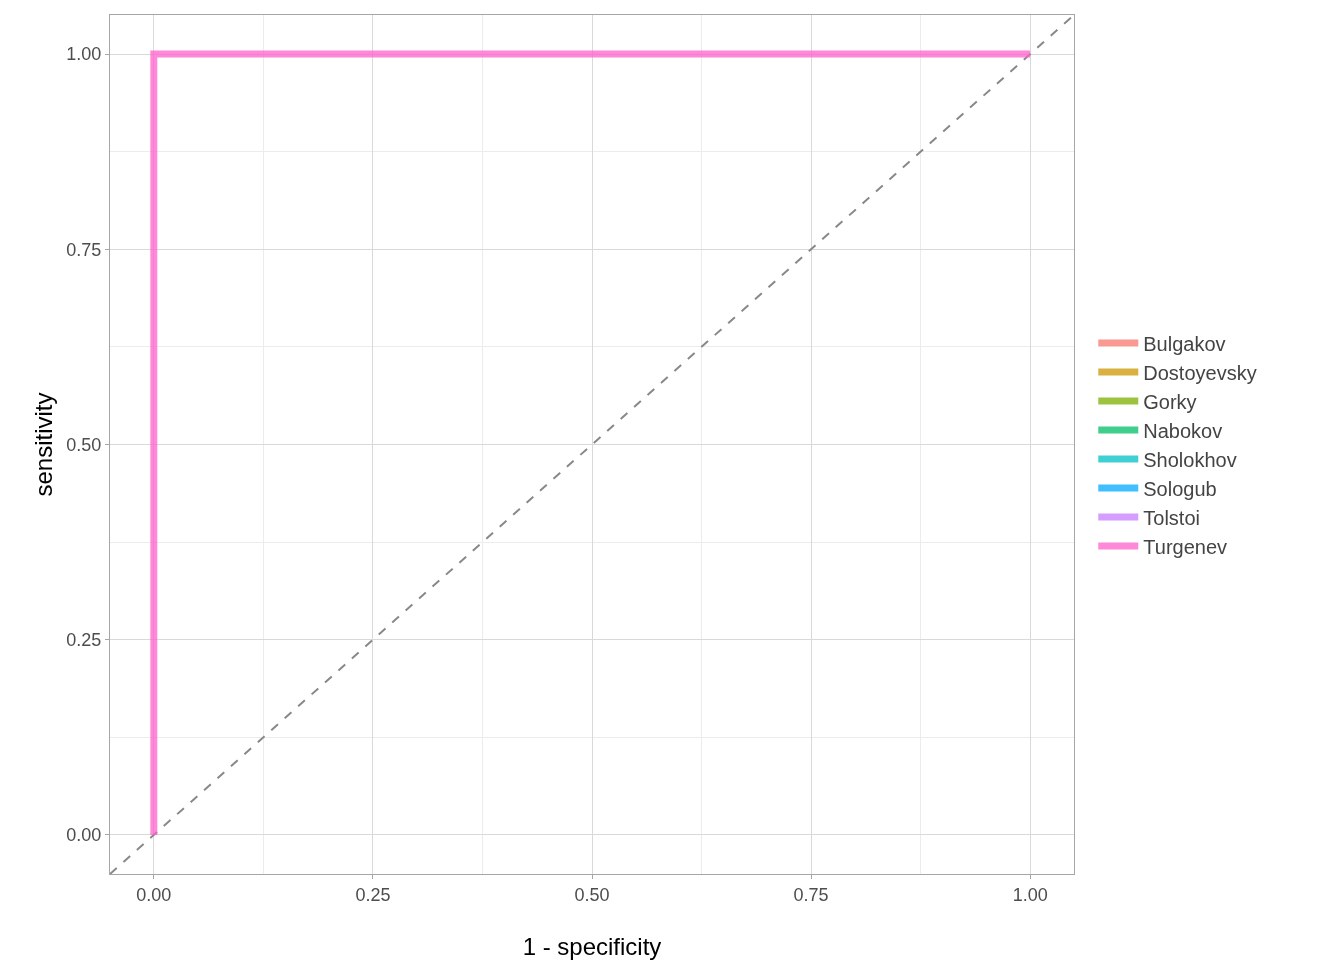 The image size is (1344, 960). What do you see at coordinates (84, 249) in the screenshot?
I see `y-tick-label: 0.75` at bounding box center [84, 249].